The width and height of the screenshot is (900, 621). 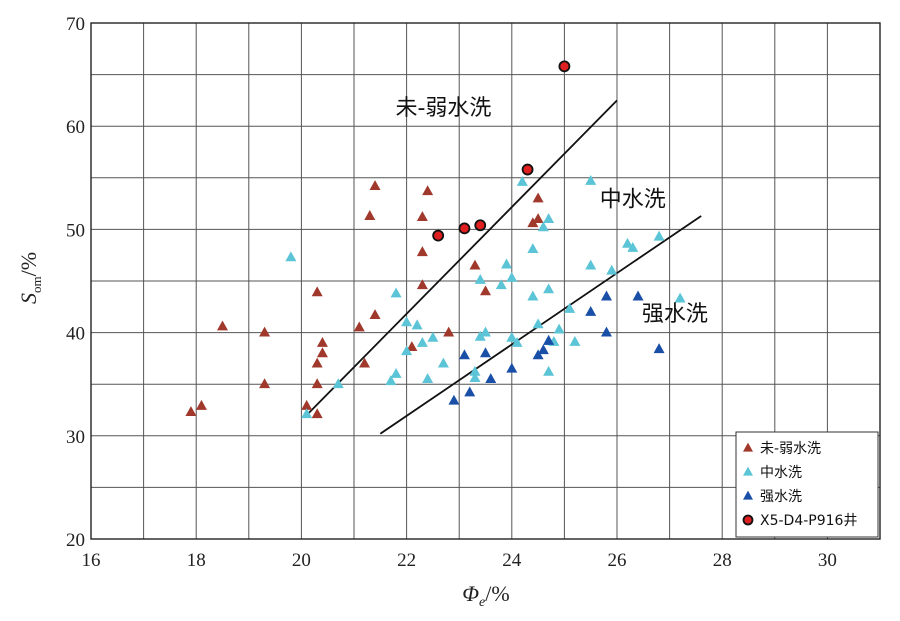 What do you see at coordinates (790, 449) in the screenshot?
I see `legend-entry-label: 未-弱水洗` at bounding box center [790, 449].